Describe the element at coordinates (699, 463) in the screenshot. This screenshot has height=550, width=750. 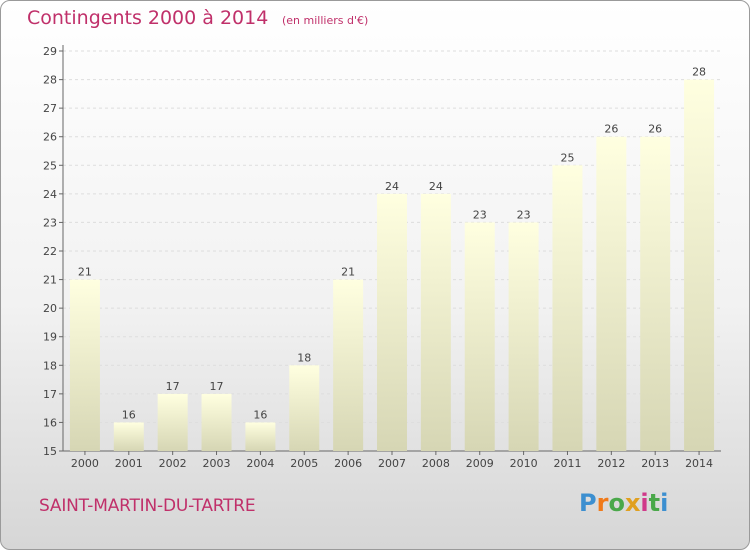
I see `x-tick-label: 2014` at that location.